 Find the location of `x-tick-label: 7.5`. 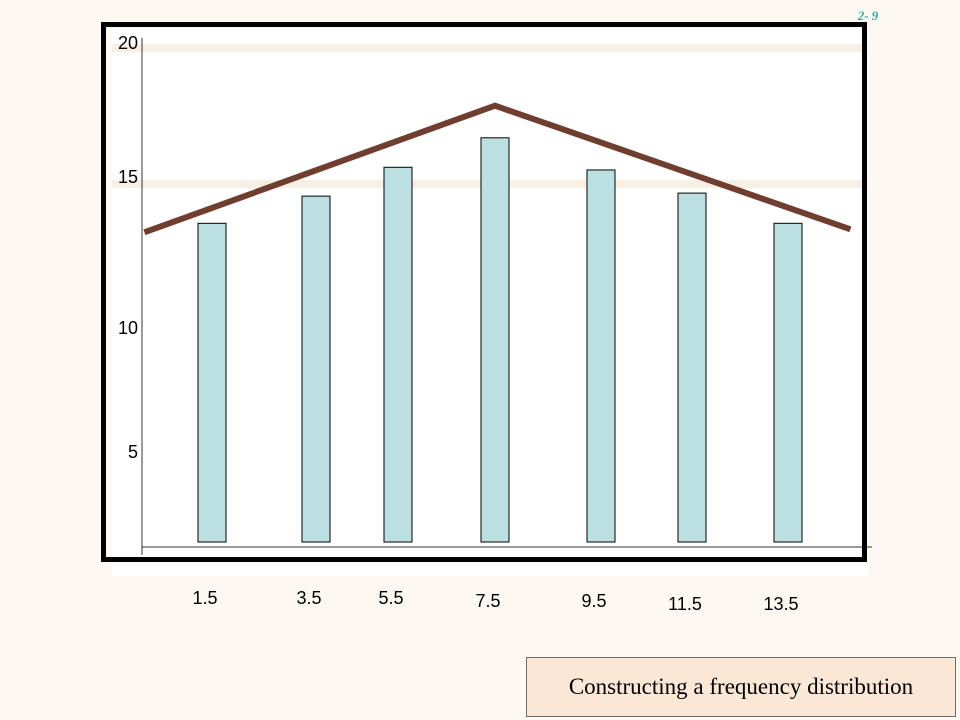

x-tick-label: 7.5 is located at coordinates (488, 601).